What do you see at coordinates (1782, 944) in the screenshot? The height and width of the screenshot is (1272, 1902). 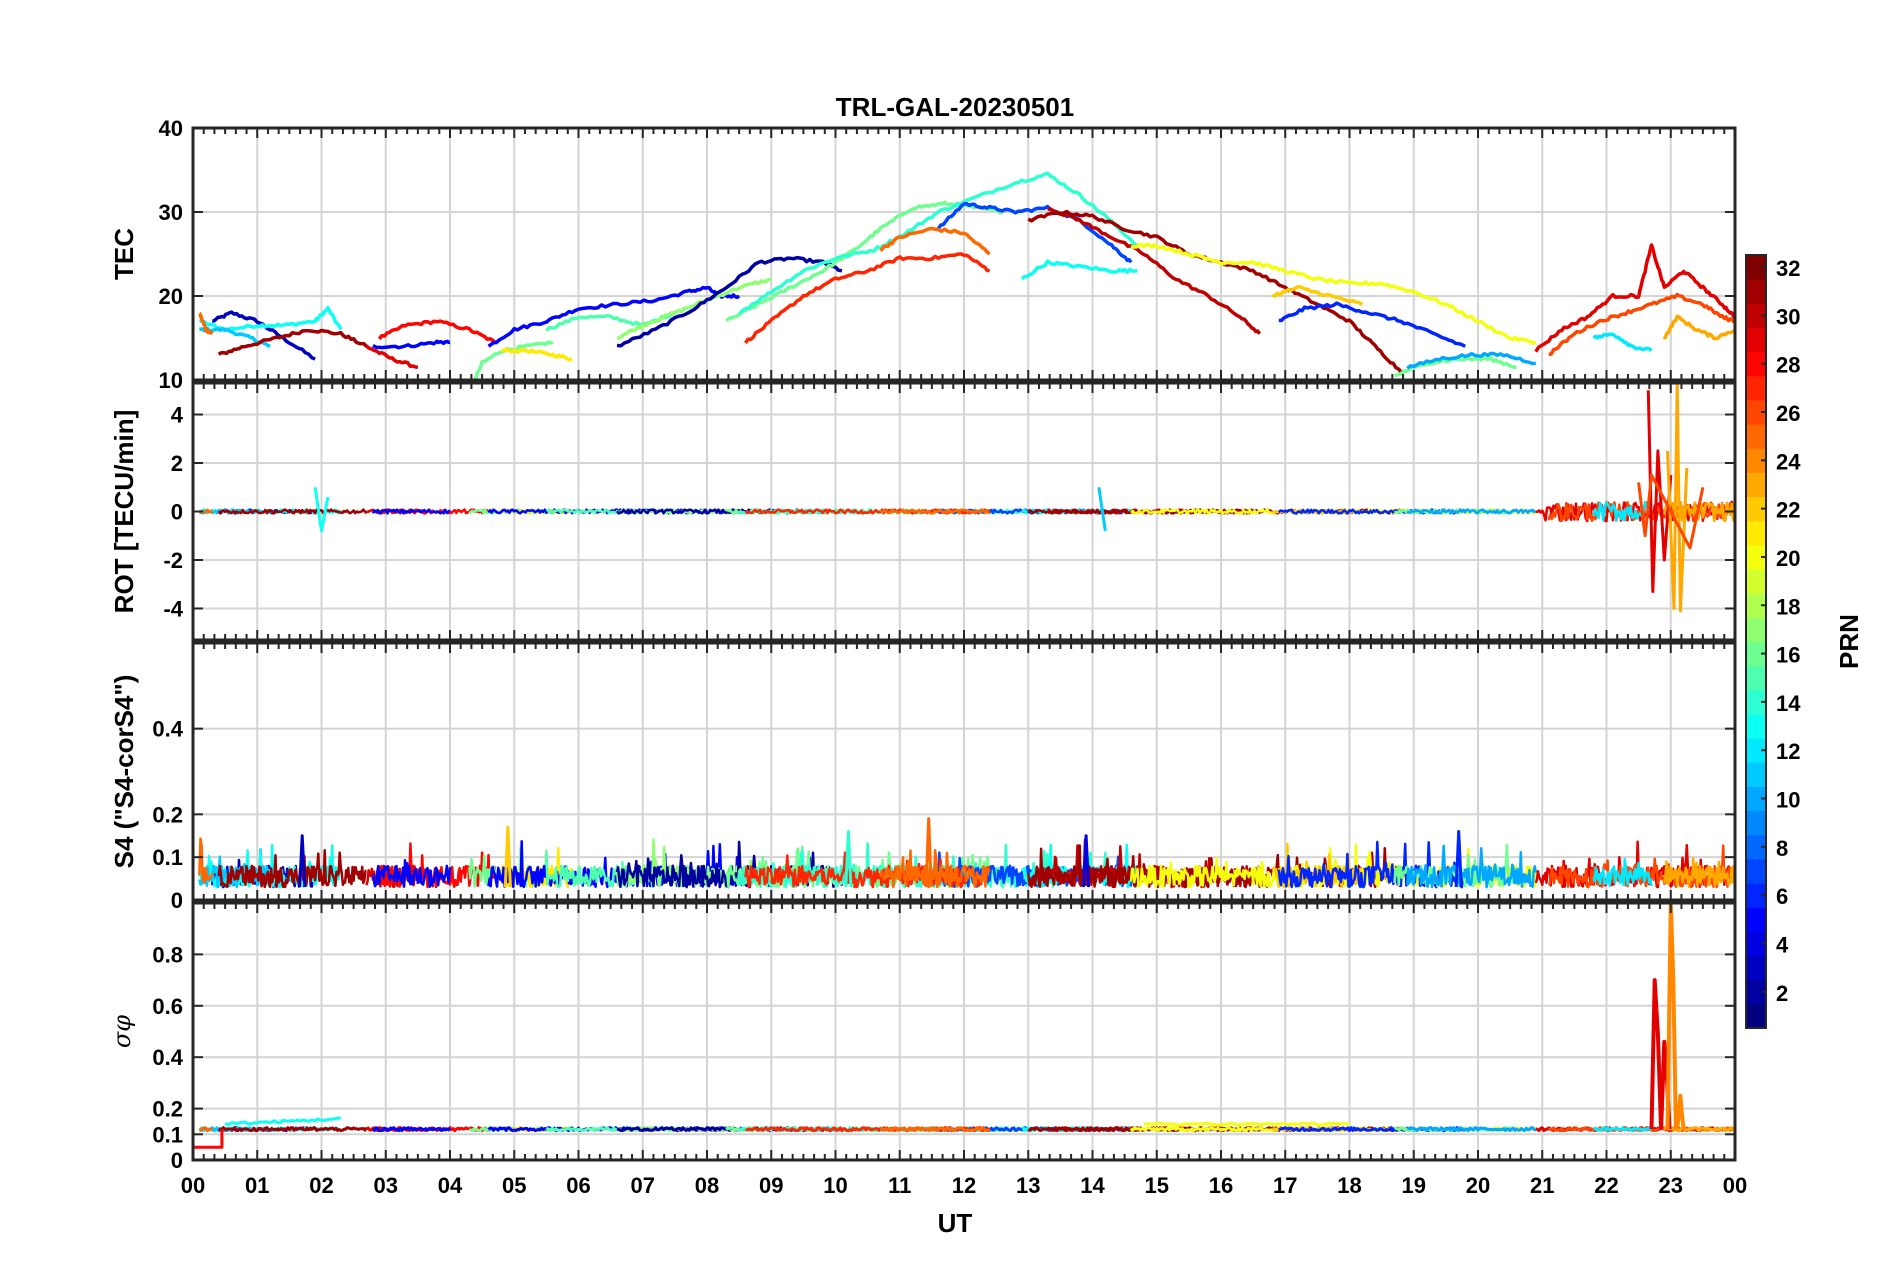 I see `colorbar-tick-label: 4` at bounding box center [1782, 944].